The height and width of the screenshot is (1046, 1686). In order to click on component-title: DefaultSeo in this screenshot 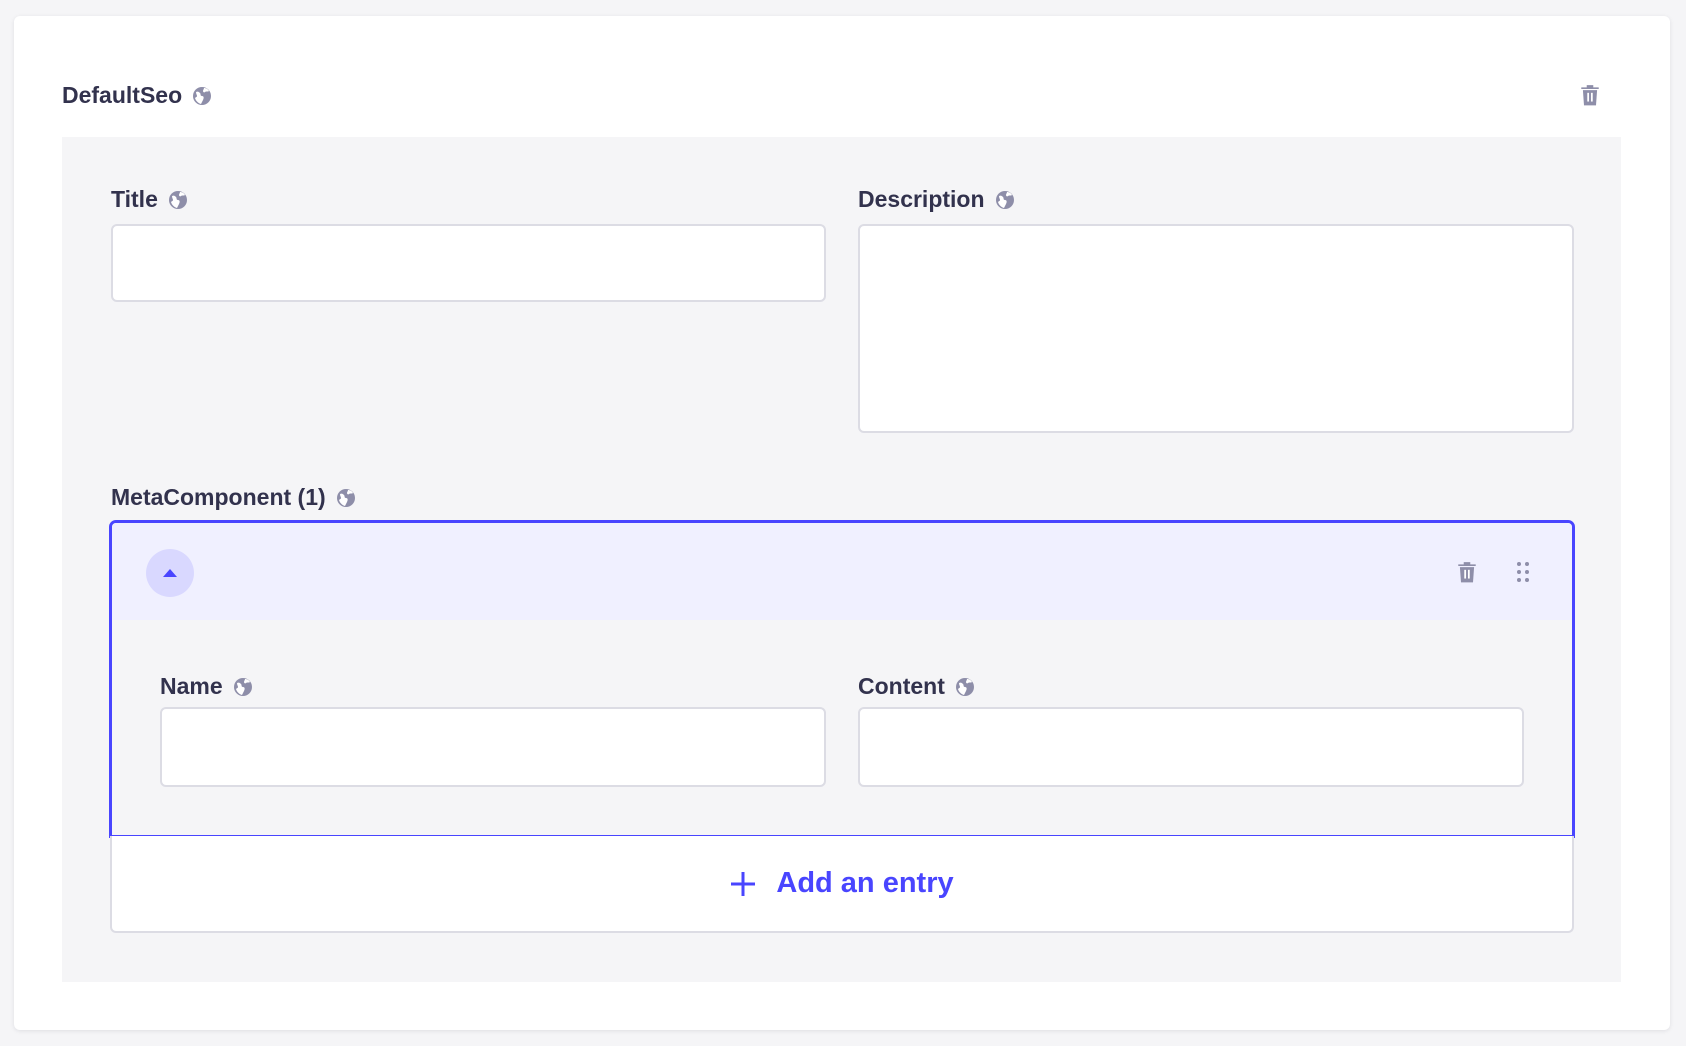, I will do `click(122, 95)`.